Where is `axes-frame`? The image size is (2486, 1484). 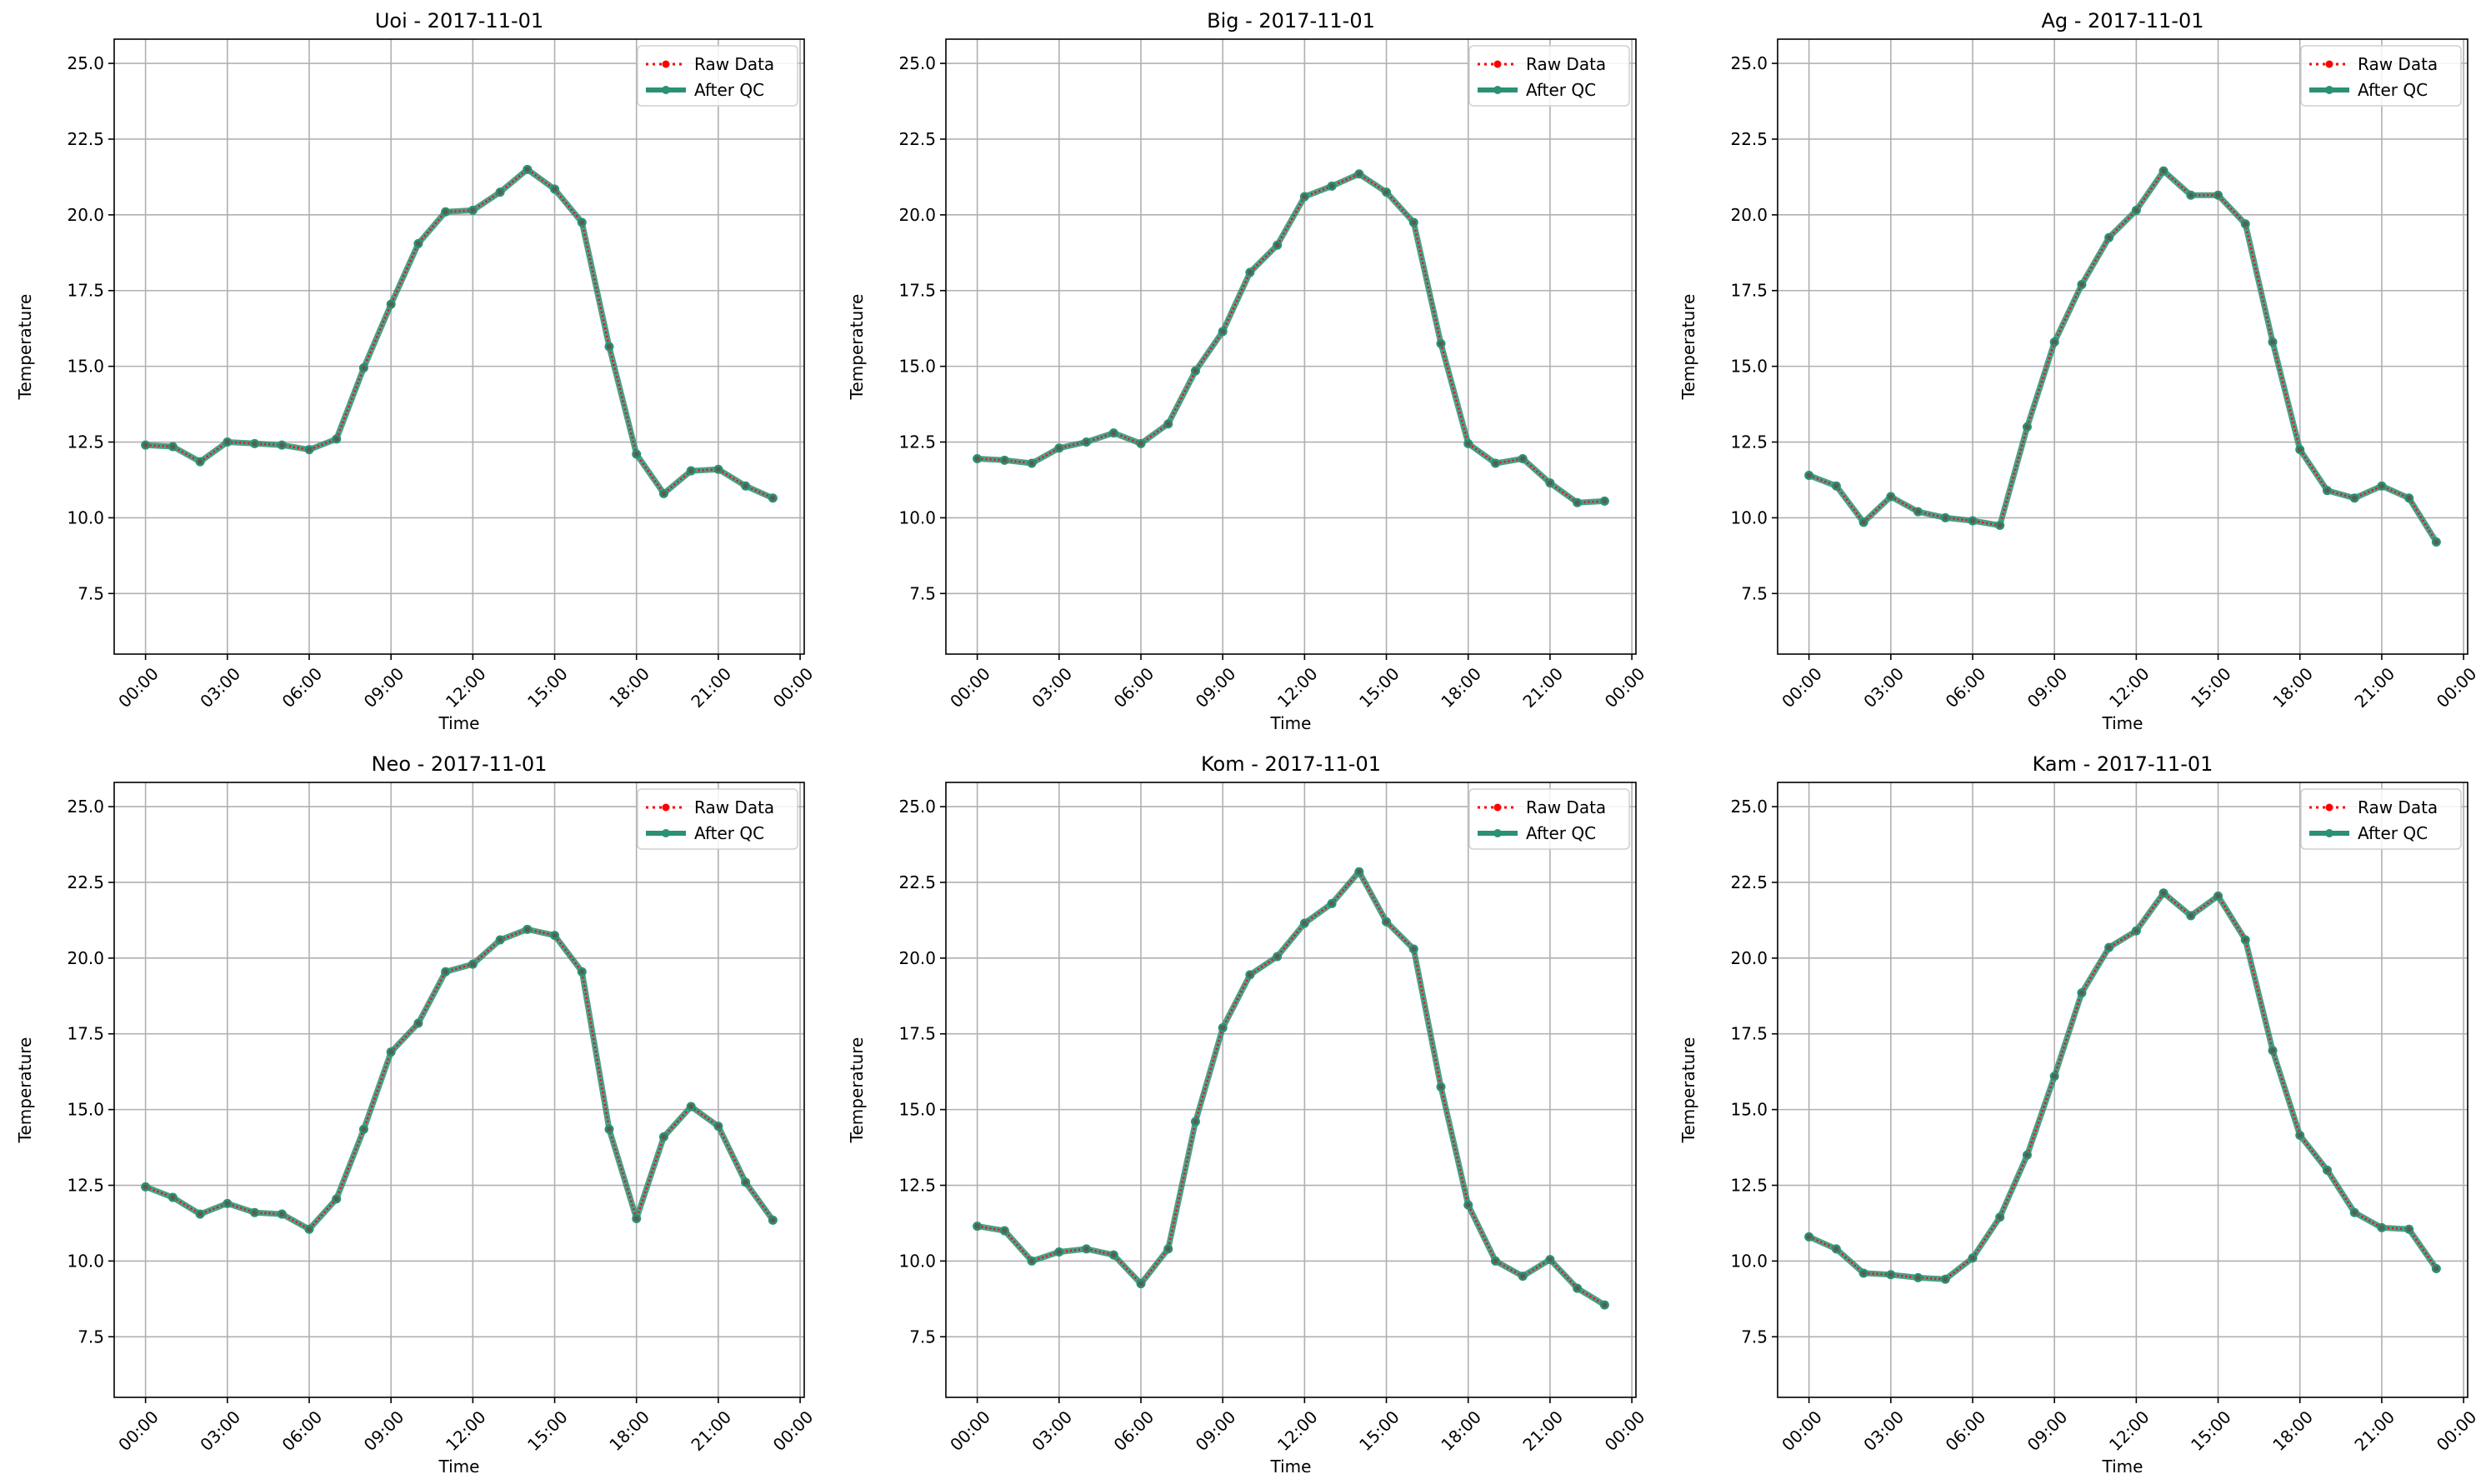
axes-frame is located at coordinates (1291, 1090).